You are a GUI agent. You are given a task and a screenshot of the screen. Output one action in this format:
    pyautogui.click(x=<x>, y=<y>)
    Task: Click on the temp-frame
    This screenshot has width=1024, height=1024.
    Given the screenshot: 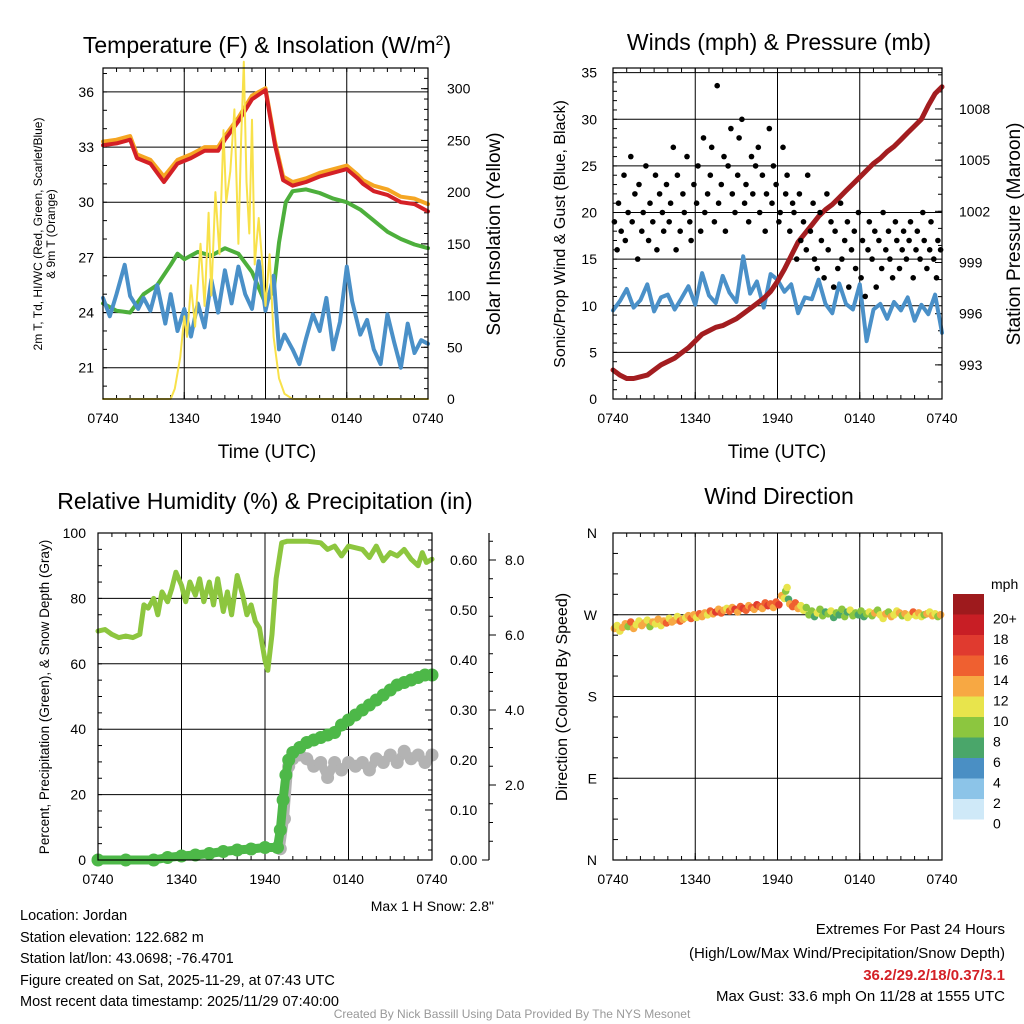 What is the action you would take?
    pyautogui.click(x=265, y=233)
    